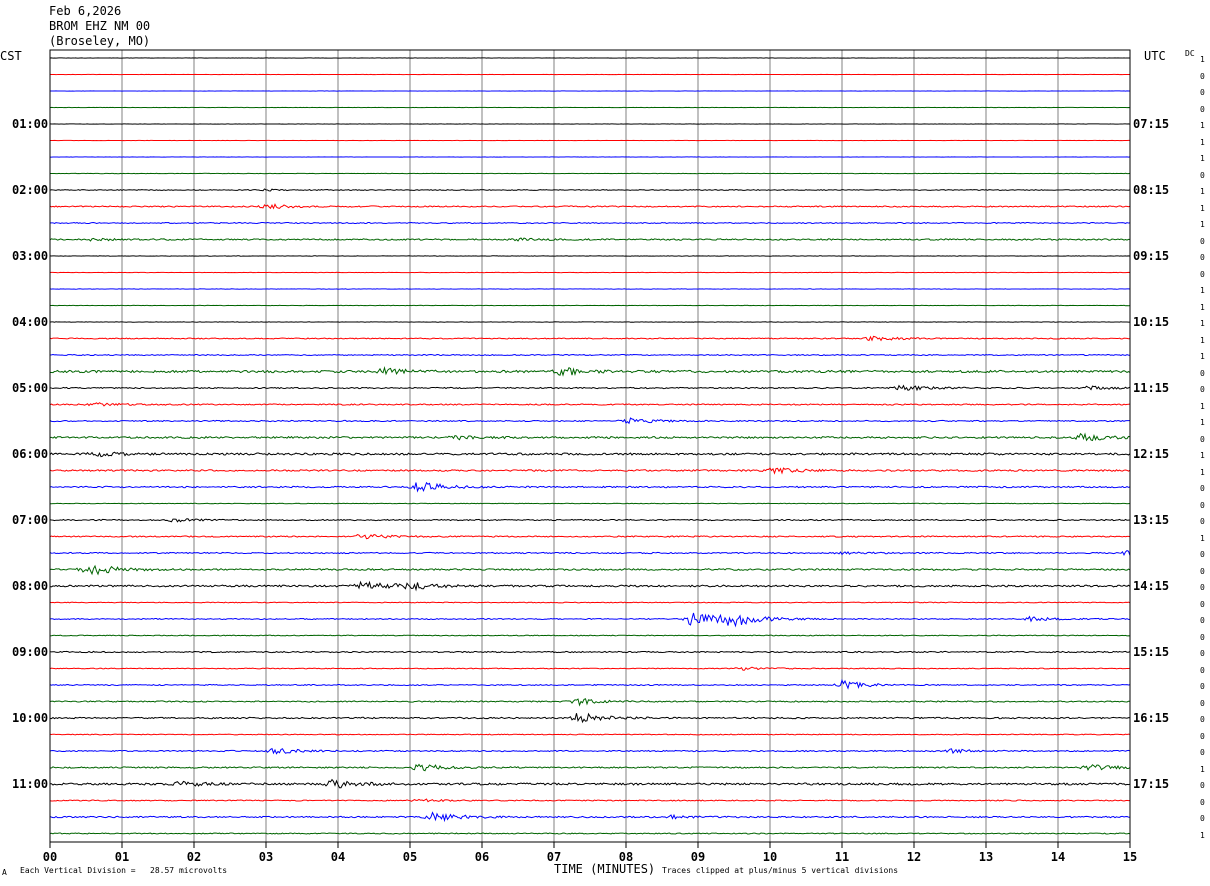 This screenshot has width=1210, height=886. I want to click on x-tick-label: 13, so click(986, 857).